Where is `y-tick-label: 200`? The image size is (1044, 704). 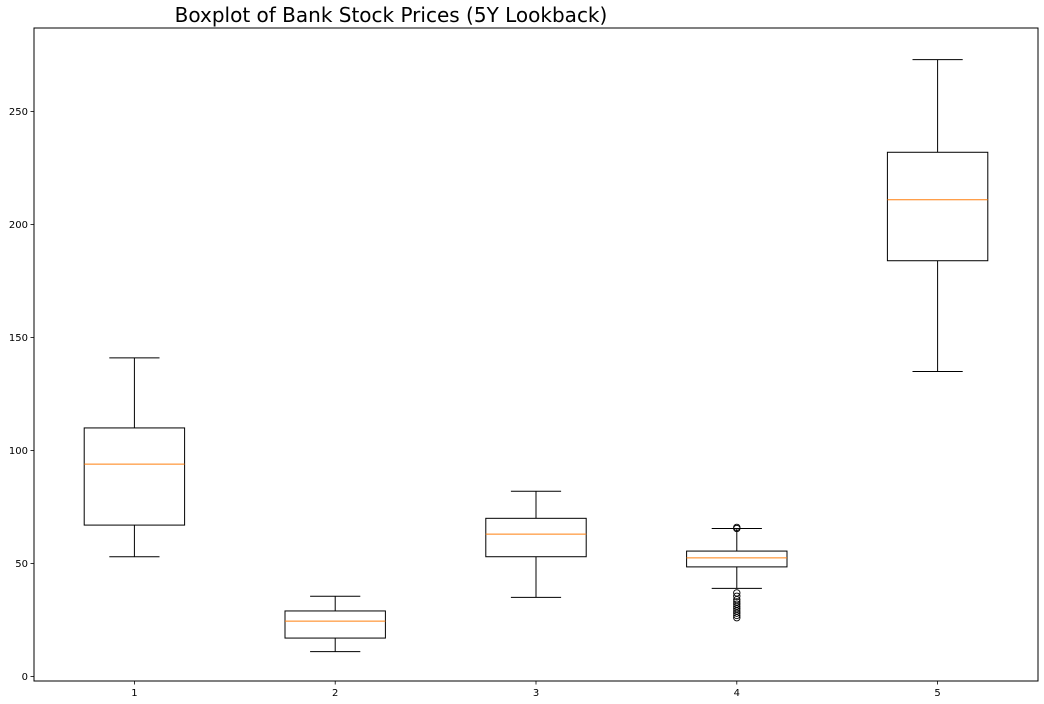 y-tick-label: 200 is located at coordinates (18, 225).